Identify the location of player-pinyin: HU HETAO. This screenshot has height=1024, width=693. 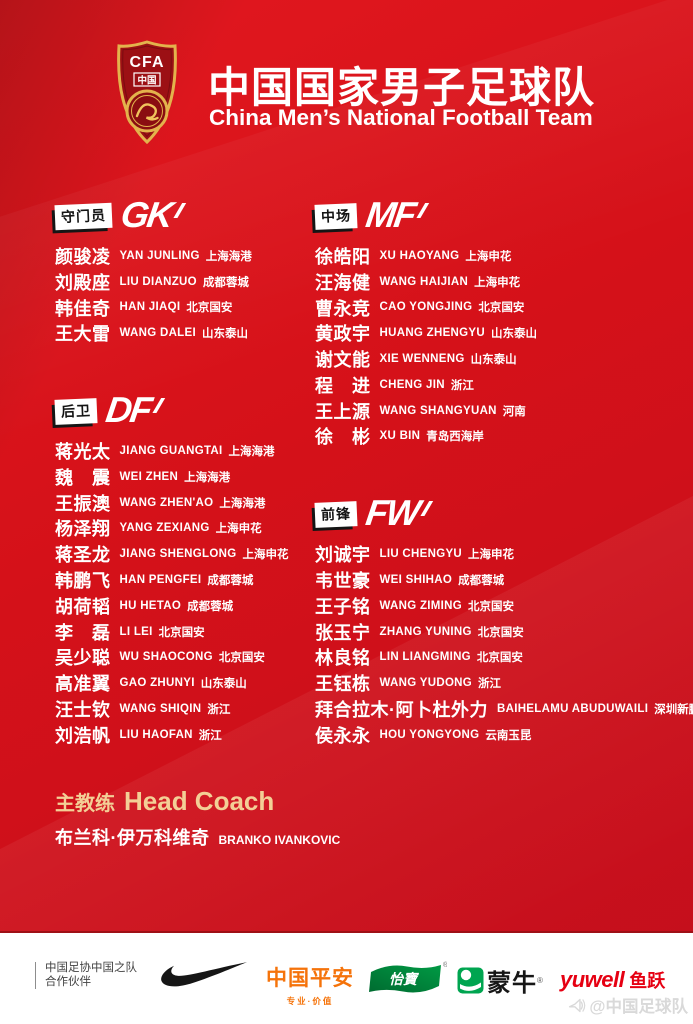
(150, 605).